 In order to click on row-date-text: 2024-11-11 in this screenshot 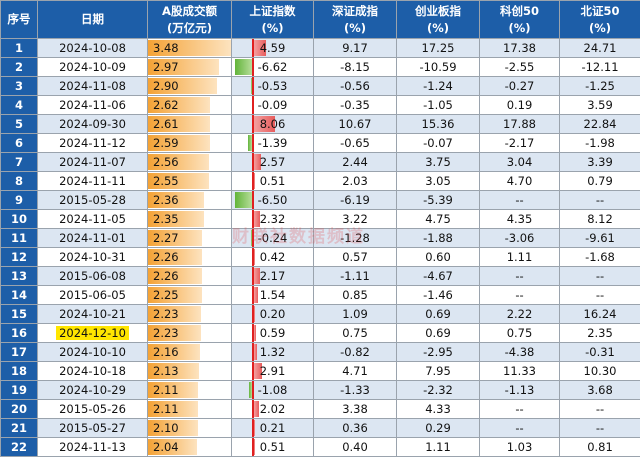, I will do `click(92, 181)`.